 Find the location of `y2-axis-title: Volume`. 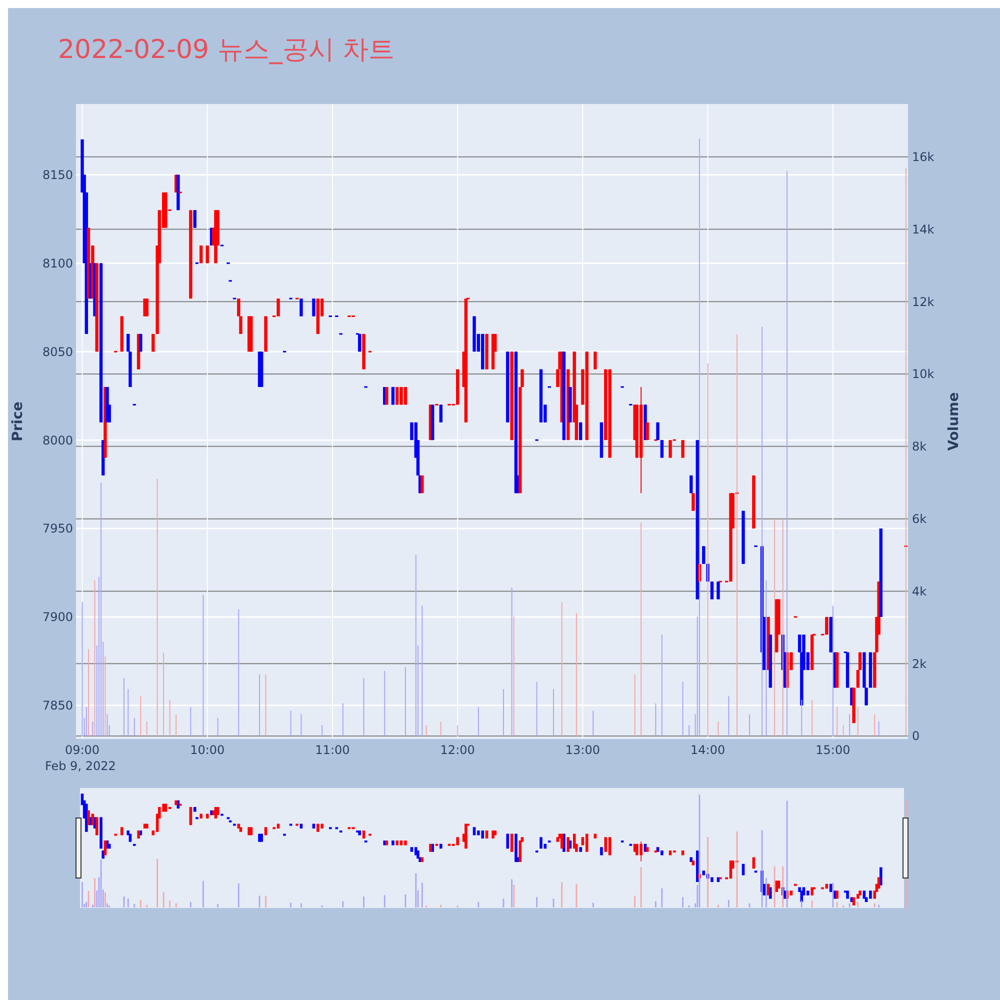

y2-axis-title: Volume is located at coordinates (954, 421).